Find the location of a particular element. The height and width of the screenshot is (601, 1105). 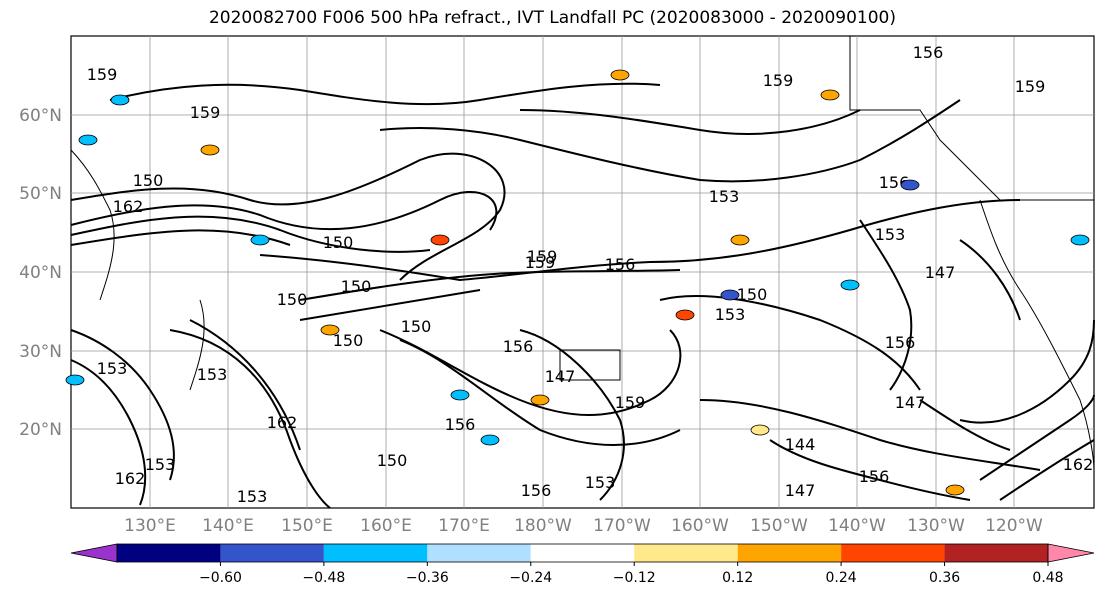

latitude-label: 60°N is located at coordinates (40, 116).